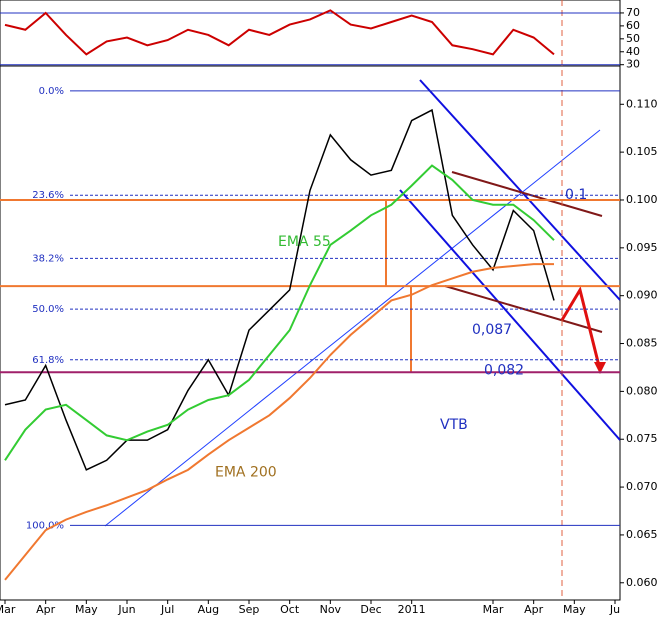  Describe the element at coordinates (642, 247) in the screenshot. I see `y-tick-label: 0.095` at that location.